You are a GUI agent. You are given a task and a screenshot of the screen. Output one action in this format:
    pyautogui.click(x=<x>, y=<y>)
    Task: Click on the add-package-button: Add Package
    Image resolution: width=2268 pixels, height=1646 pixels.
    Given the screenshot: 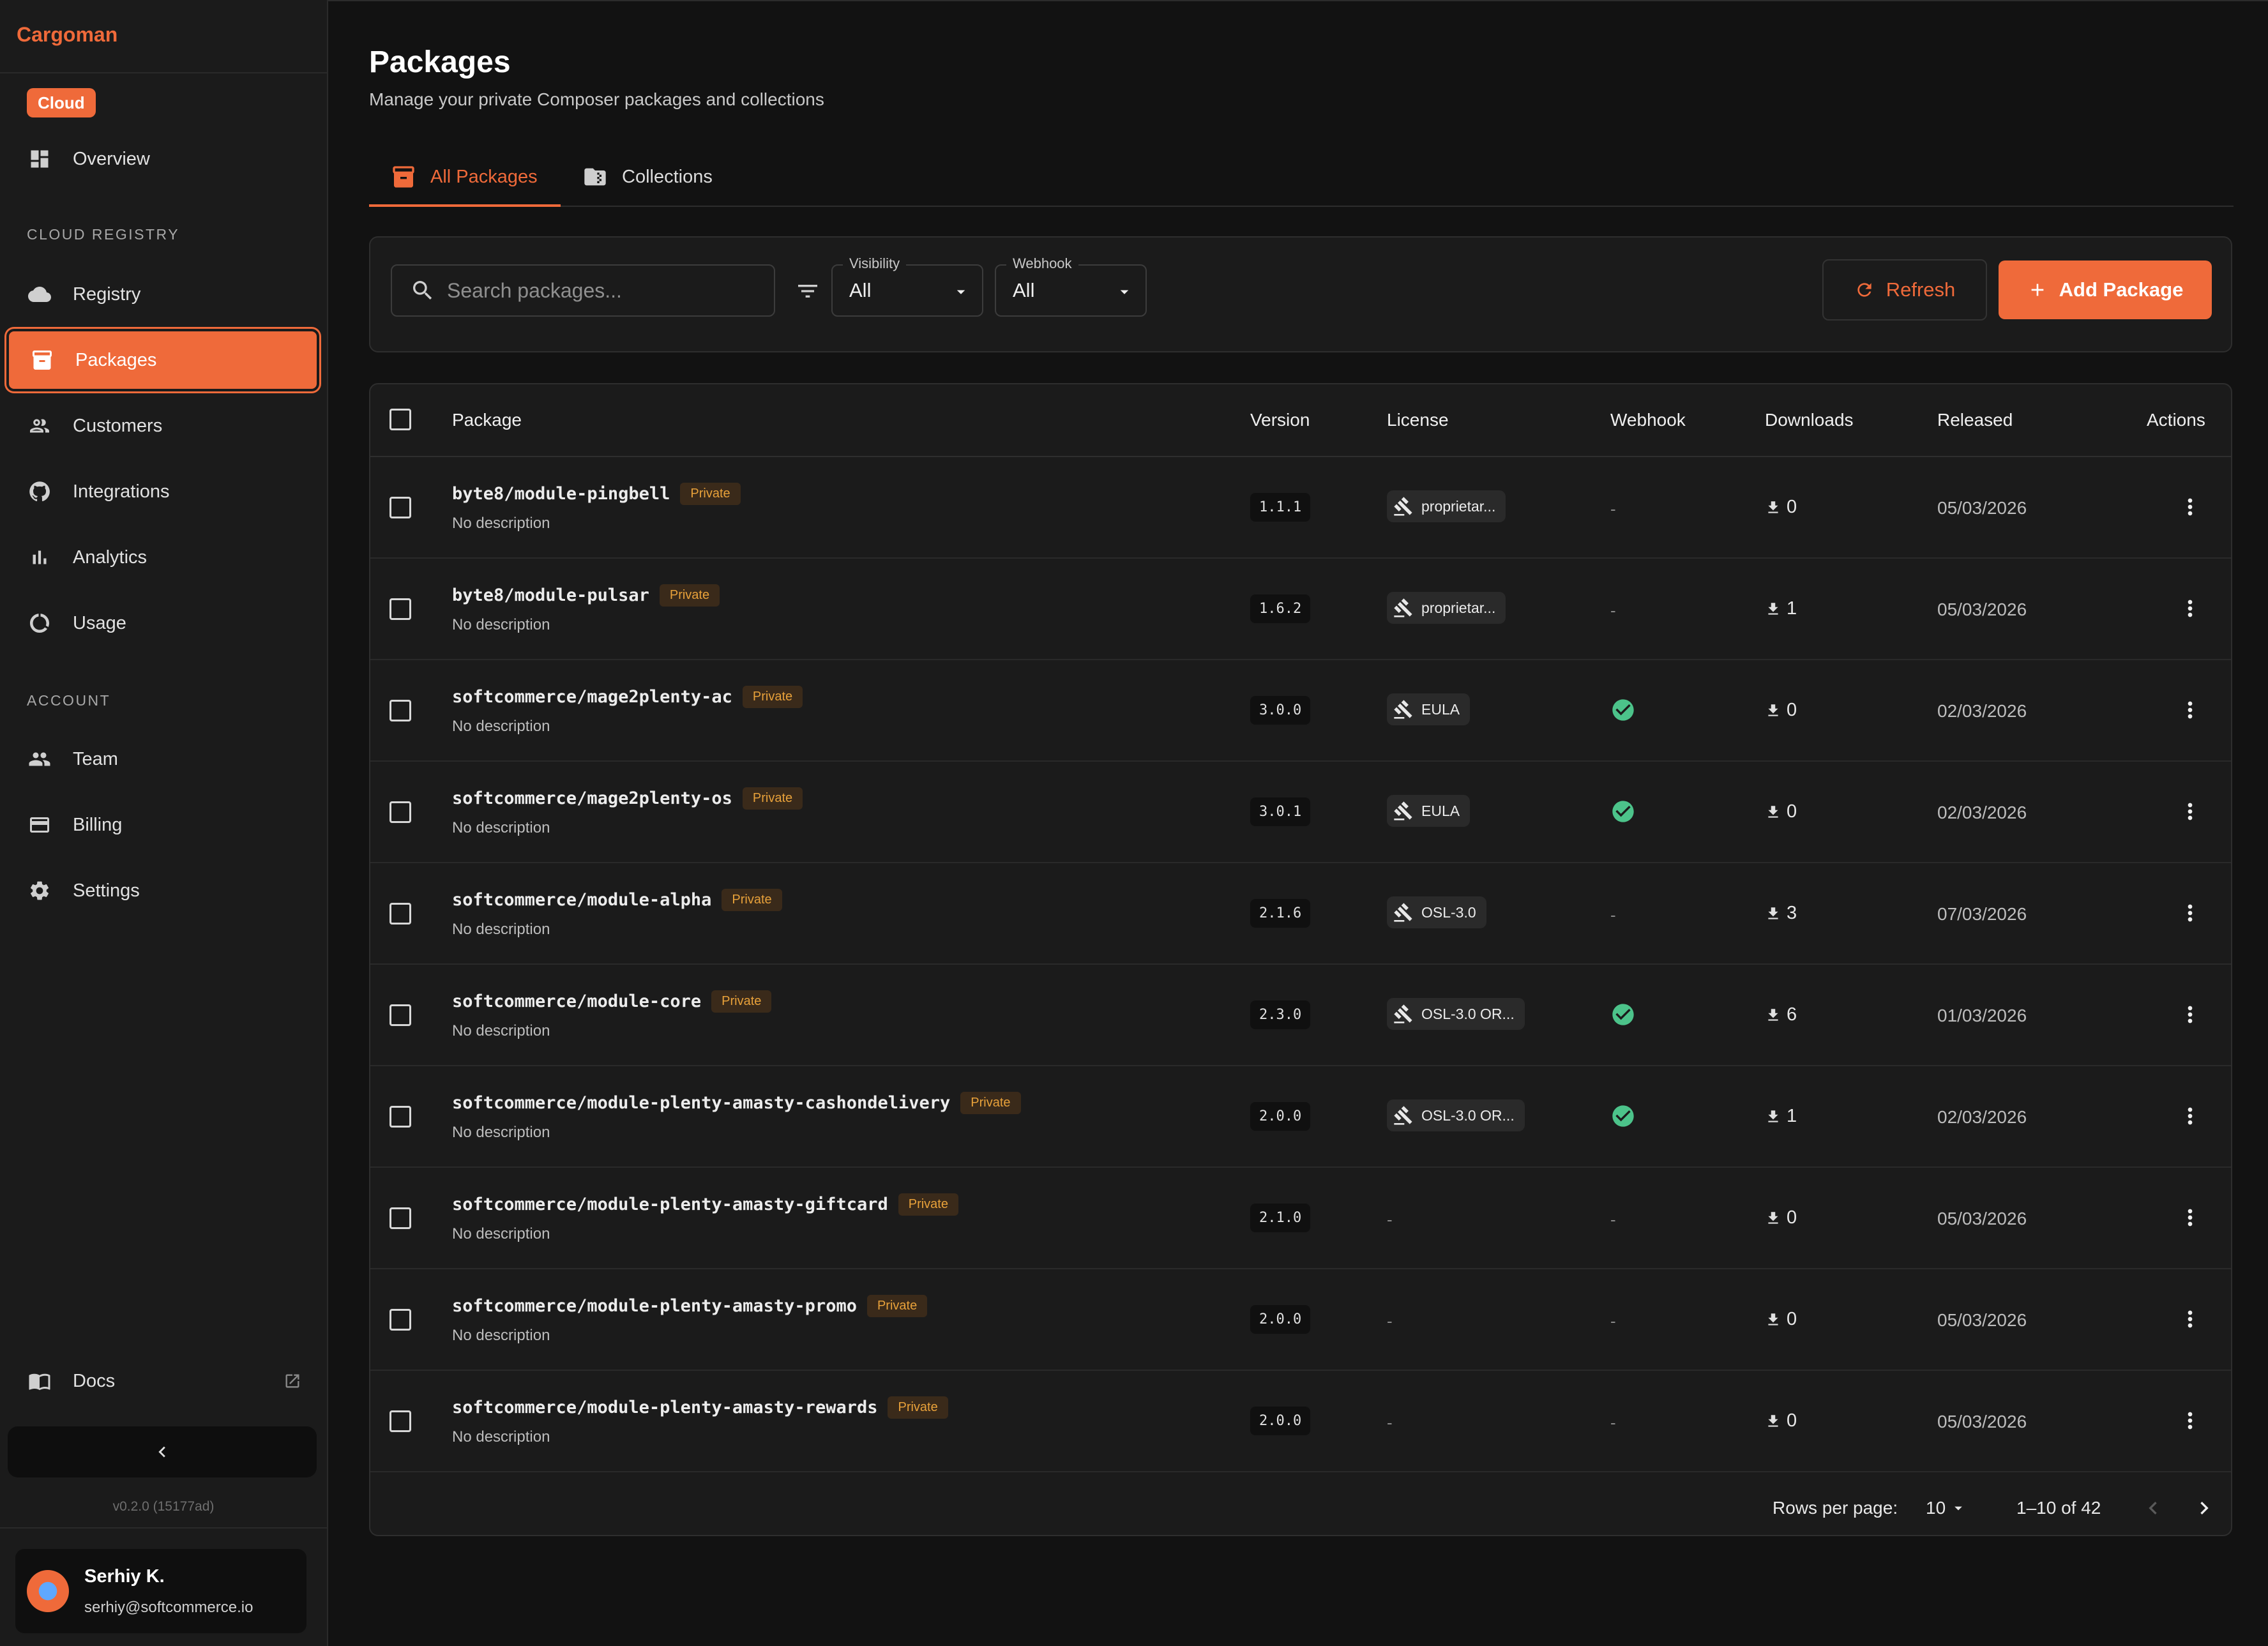 What is the action you would take?
    pyautogui.click(x=2105, y=289)
    